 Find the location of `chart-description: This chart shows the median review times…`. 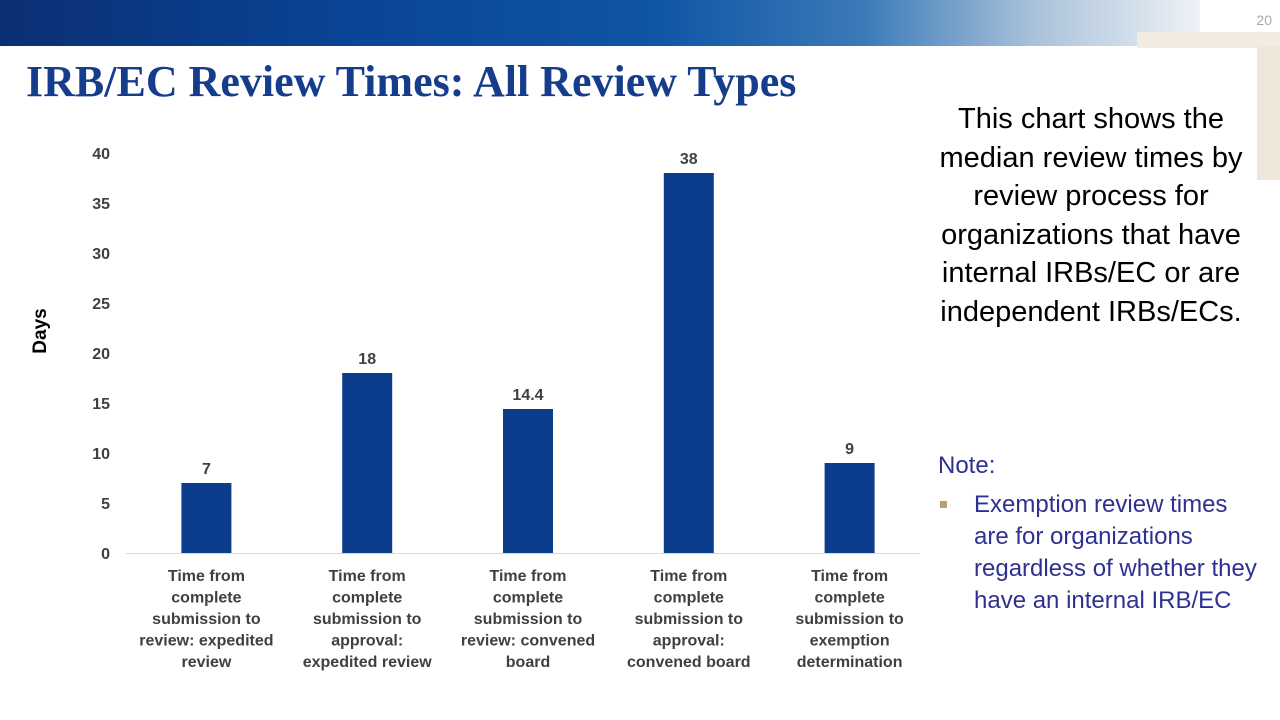

chart-description: This chart shows the median review times… is located at coordinates (1091, 215).